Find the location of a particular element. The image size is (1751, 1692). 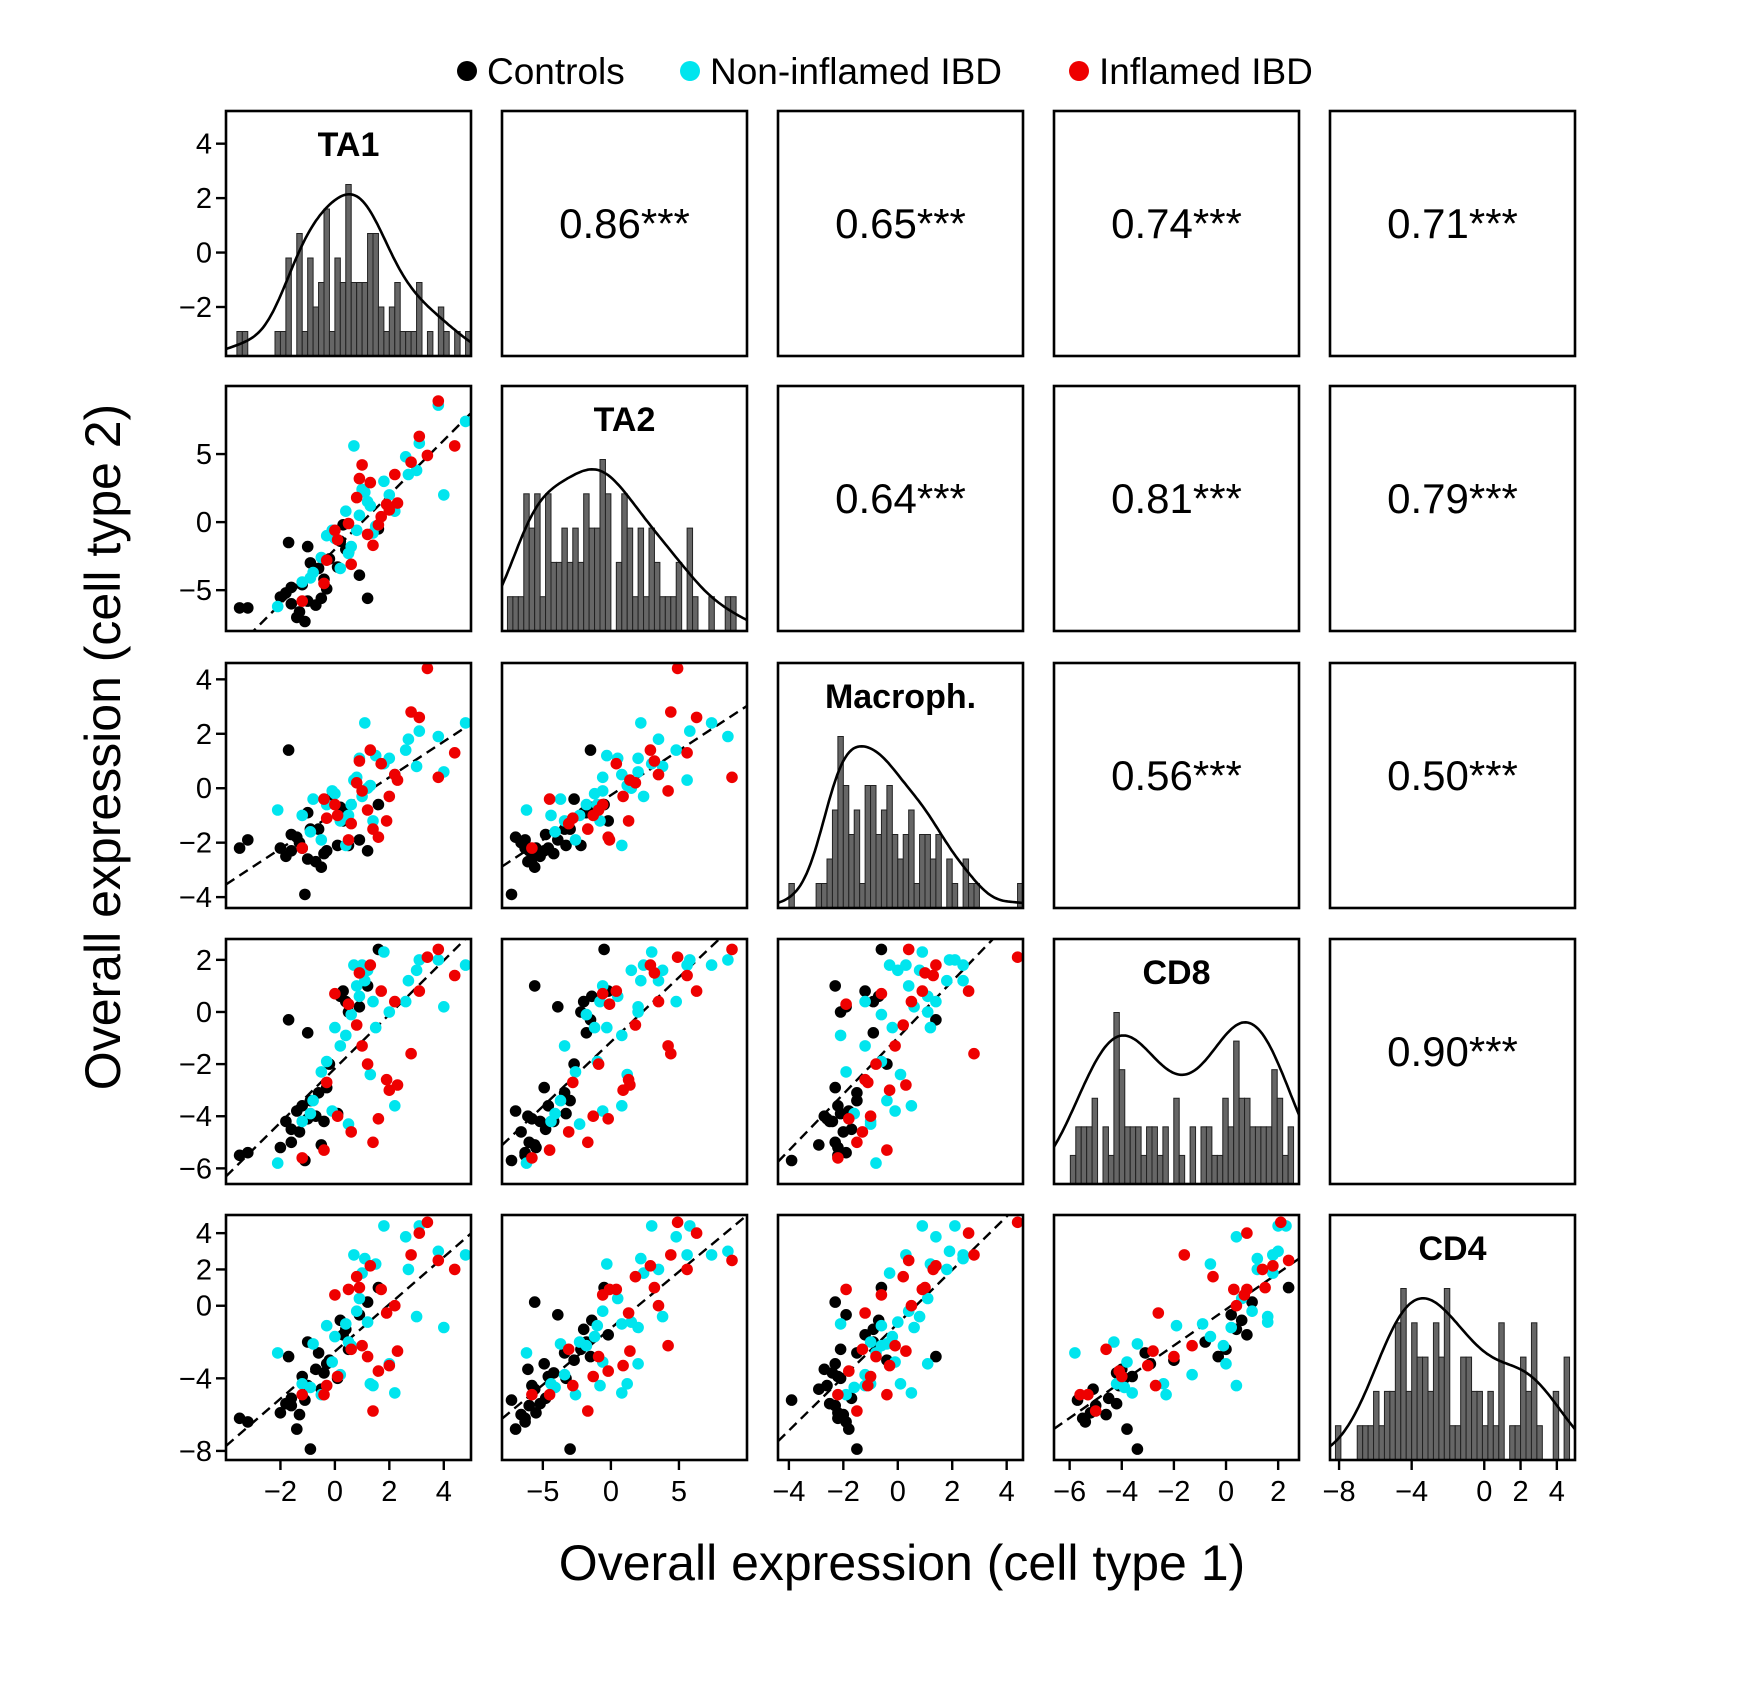

density-curve-CD8 is located at coordinates (1176, 1084).